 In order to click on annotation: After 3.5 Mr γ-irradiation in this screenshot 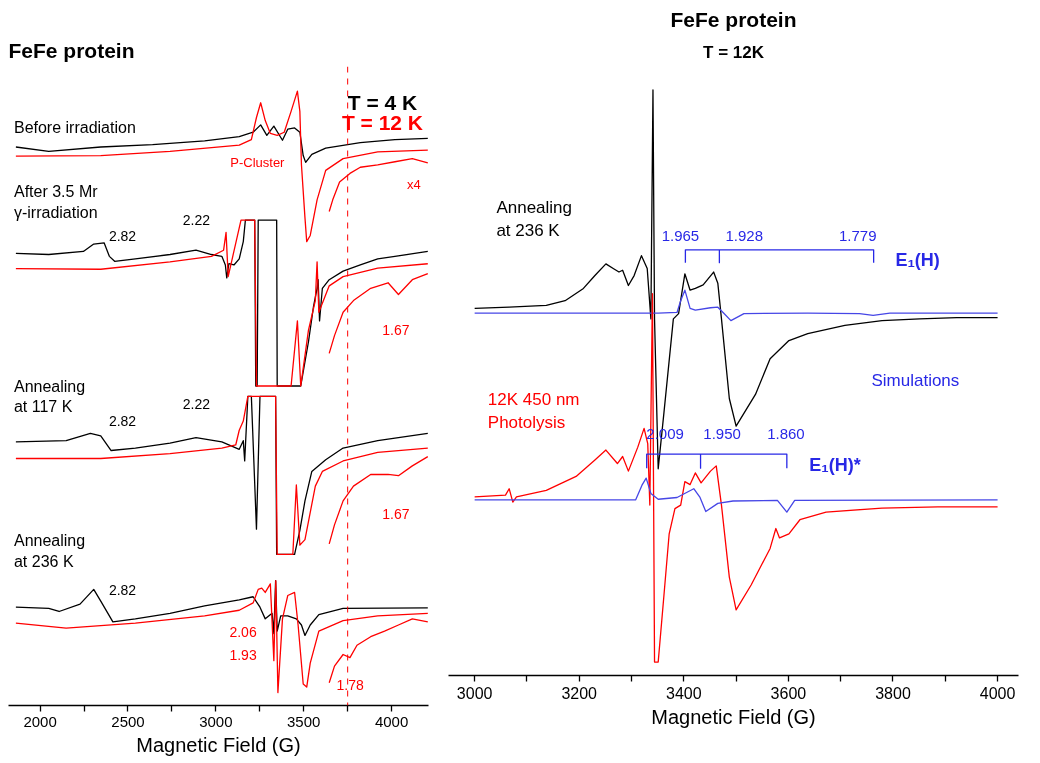, I will do `click(56, 202)`.